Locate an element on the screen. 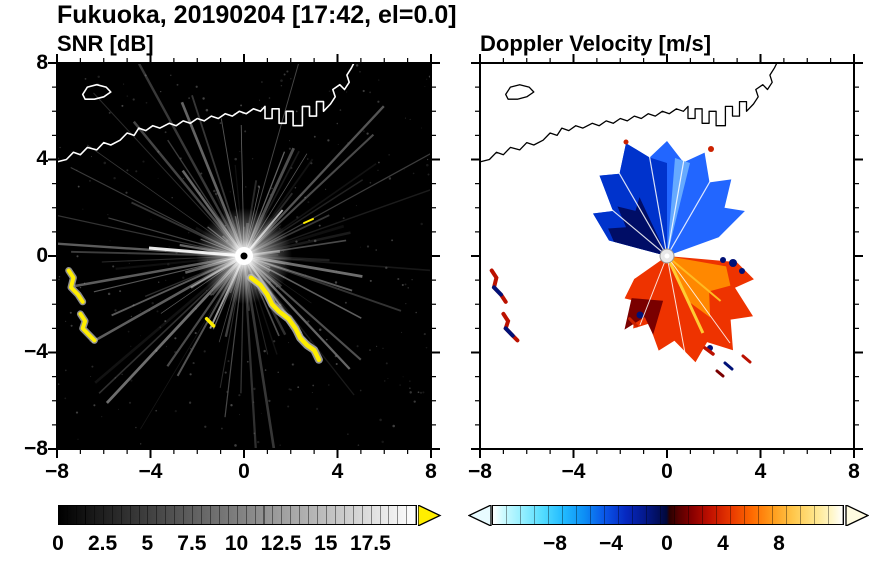  high-snr-arcs is located at coordinates (194, 291).